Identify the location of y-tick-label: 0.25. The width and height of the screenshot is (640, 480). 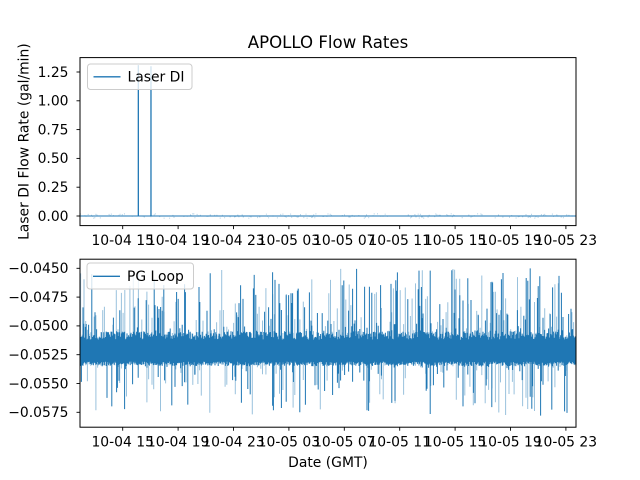
(53, 188).